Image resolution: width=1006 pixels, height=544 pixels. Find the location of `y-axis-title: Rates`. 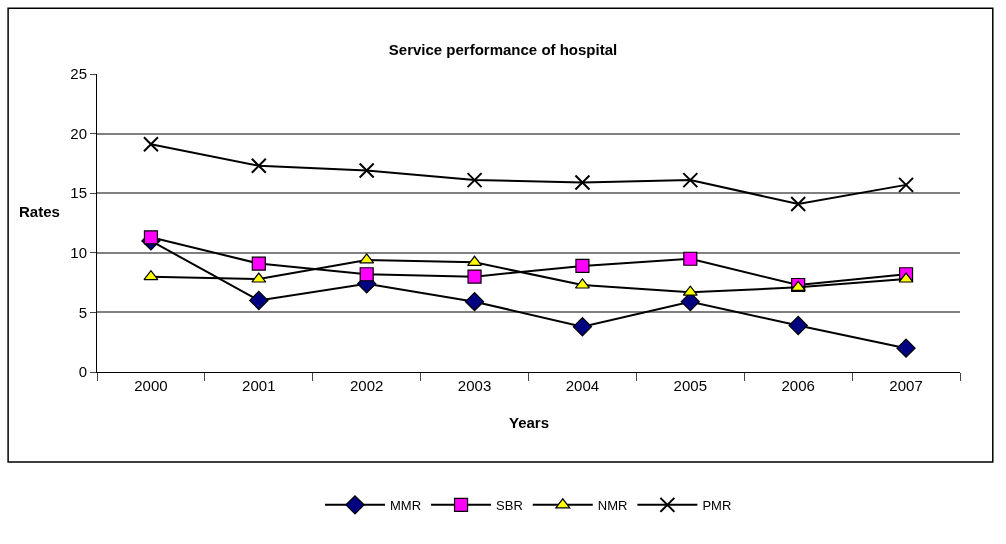

y-axis-title: Rates is located at coordinates (39, 211).